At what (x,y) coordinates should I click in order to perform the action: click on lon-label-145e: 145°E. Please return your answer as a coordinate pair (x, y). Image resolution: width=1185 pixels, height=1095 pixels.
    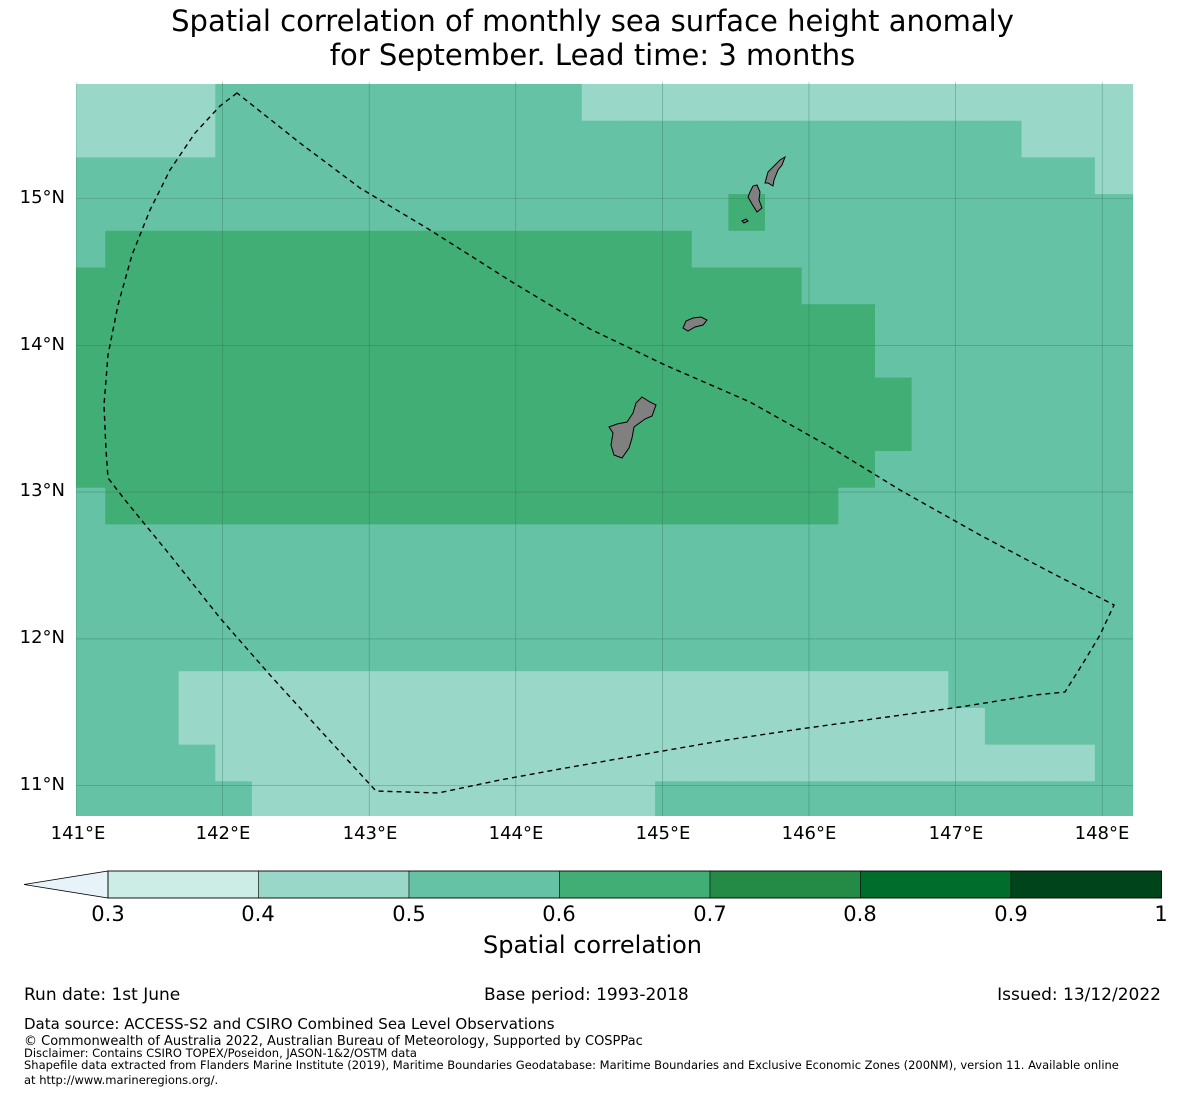
    Looking at the image, I should click on (663, 833).